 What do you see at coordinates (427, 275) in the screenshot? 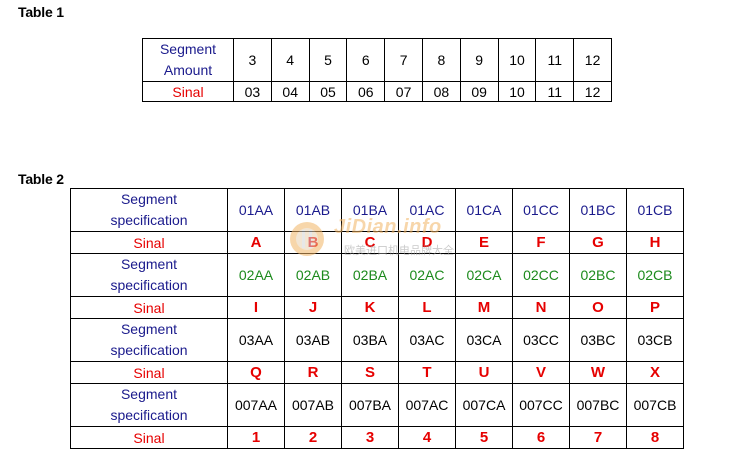
I see `table-cell: 02AC` at bounding box center [427, 275].